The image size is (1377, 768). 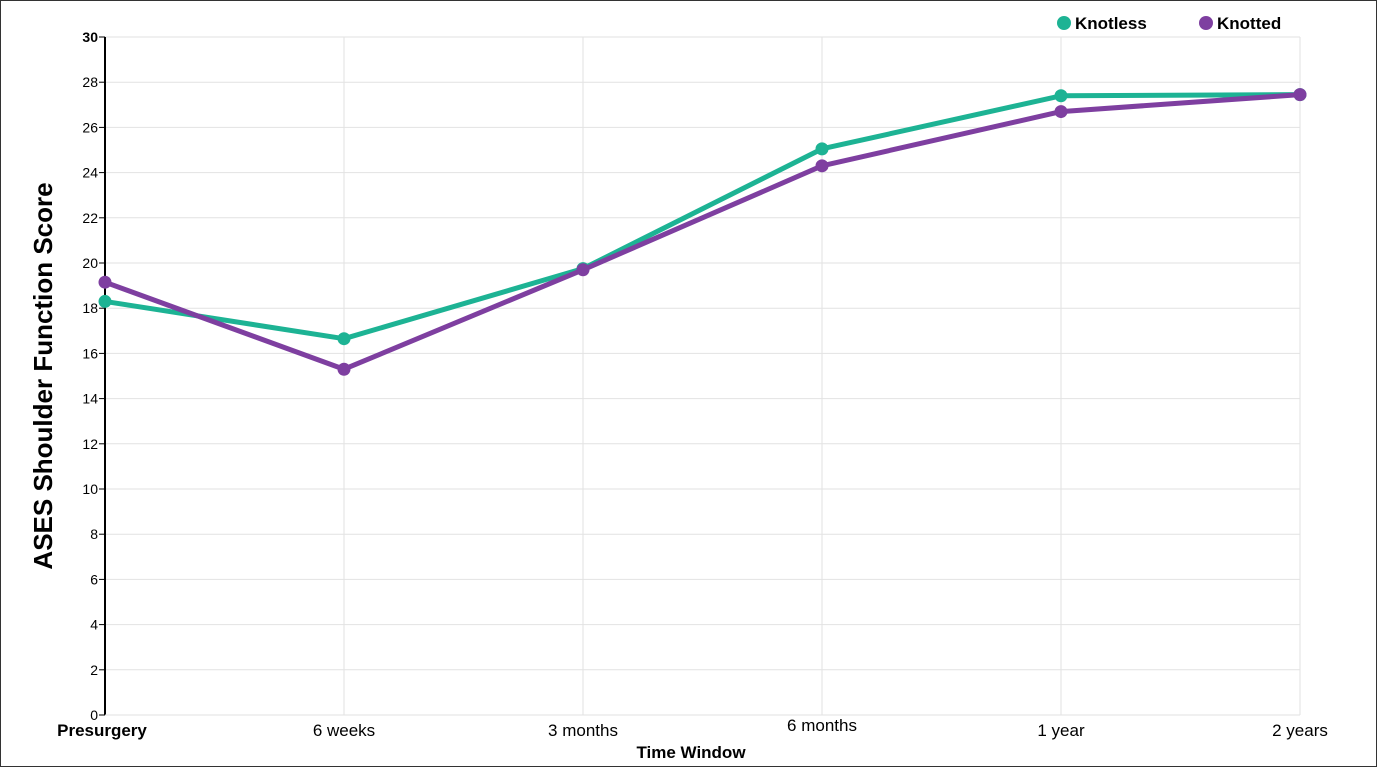 I want to click on y-tick-label: 30, so click(x=90, y=37).